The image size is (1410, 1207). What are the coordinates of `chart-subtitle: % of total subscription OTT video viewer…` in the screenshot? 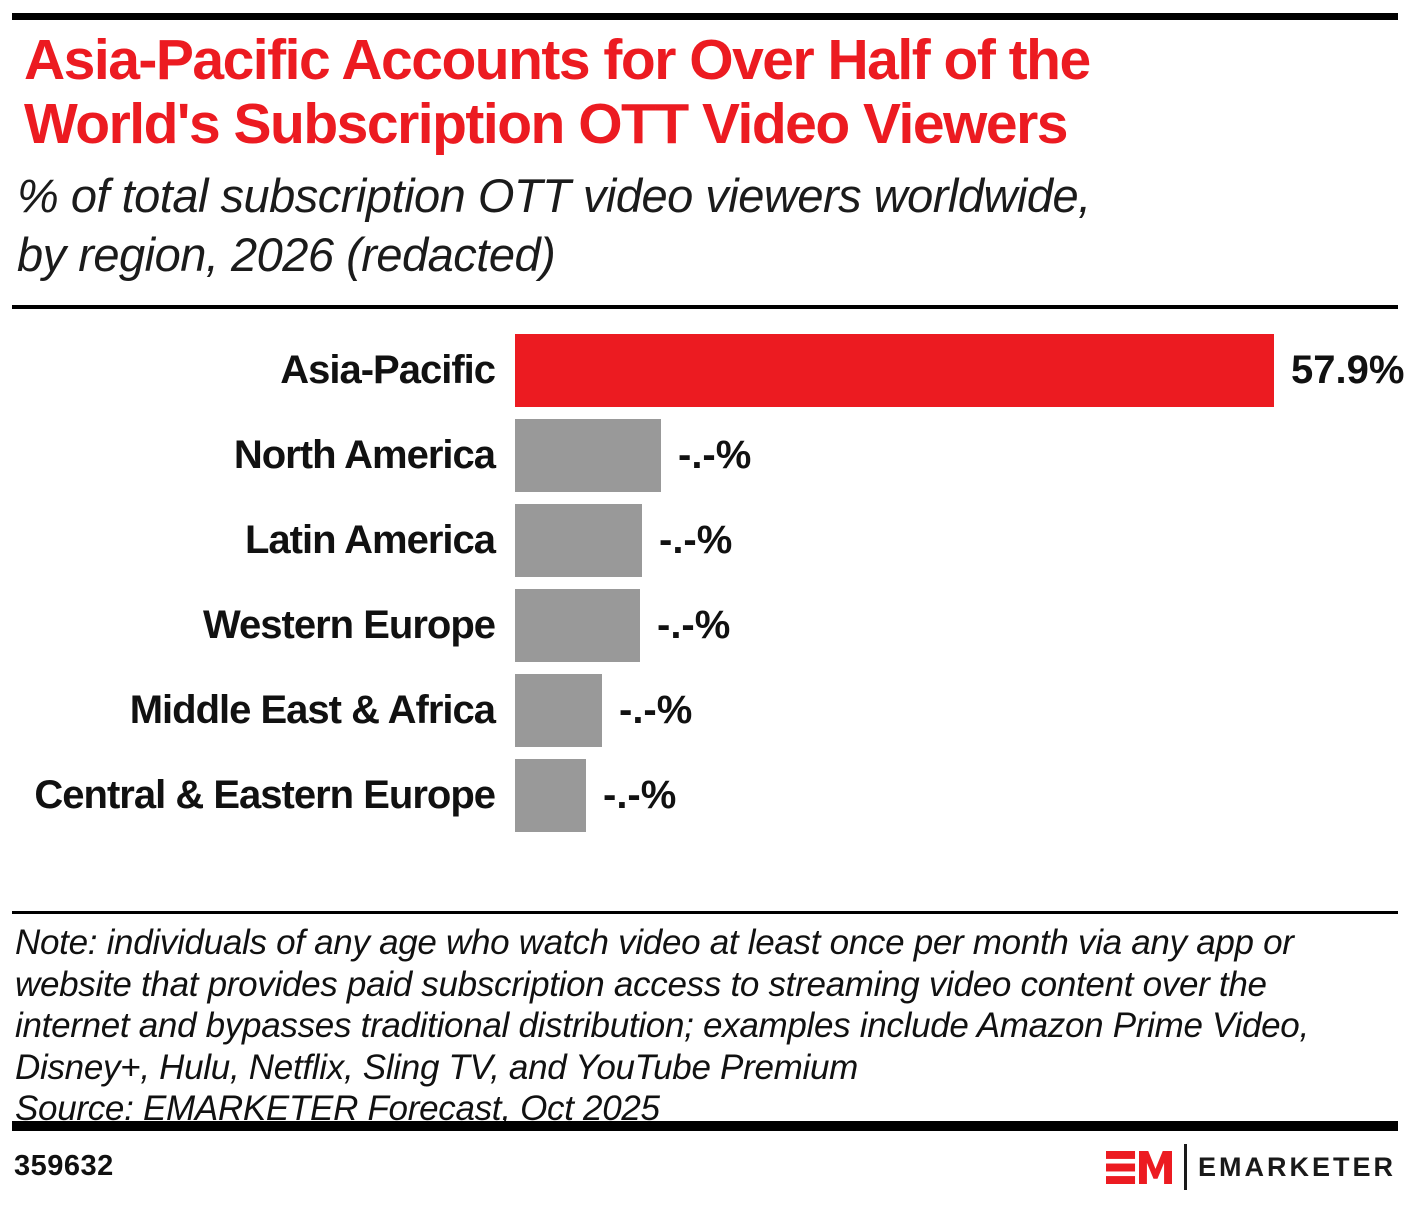 It's located at (703, 225).